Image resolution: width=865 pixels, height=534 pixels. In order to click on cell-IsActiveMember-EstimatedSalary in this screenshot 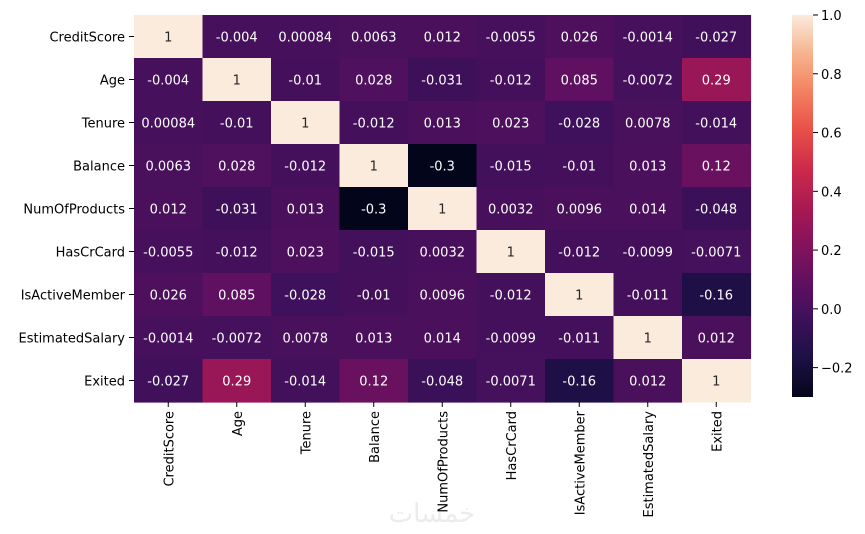, I will do `click(648, 295)`.